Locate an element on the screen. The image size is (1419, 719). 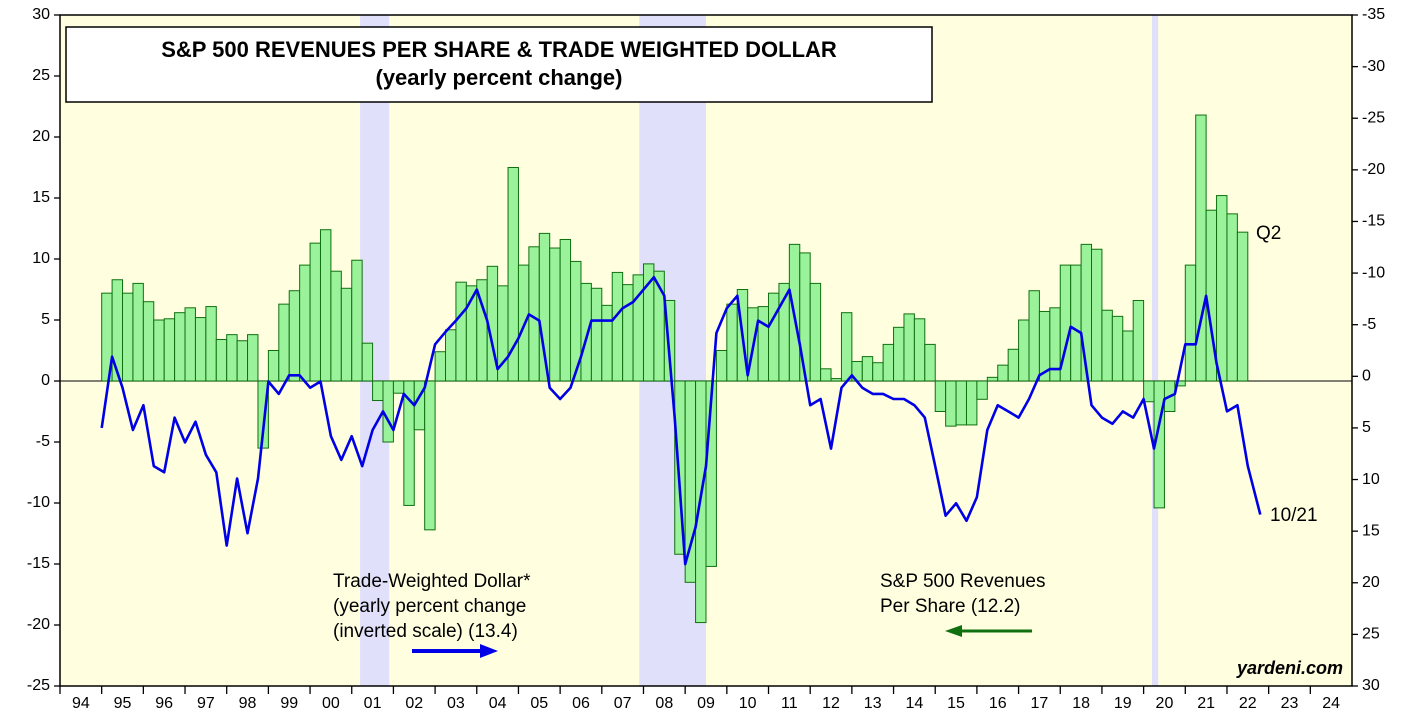
y-tick-label: -5 is located at coordinates (43, 441).